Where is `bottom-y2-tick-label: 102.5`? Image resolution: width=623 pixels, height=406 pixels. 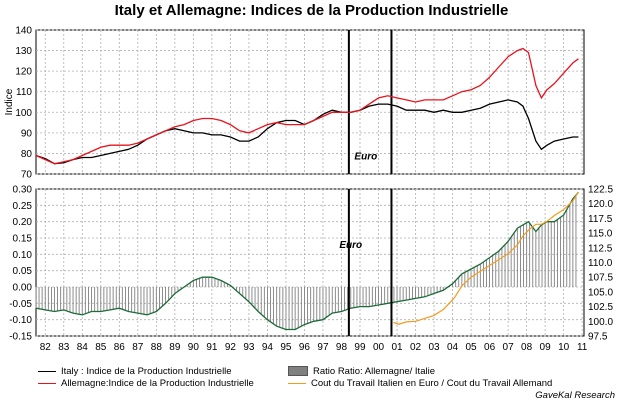 bottom-y2-tick-label: 102.5 is located at coordinates (600, 307).